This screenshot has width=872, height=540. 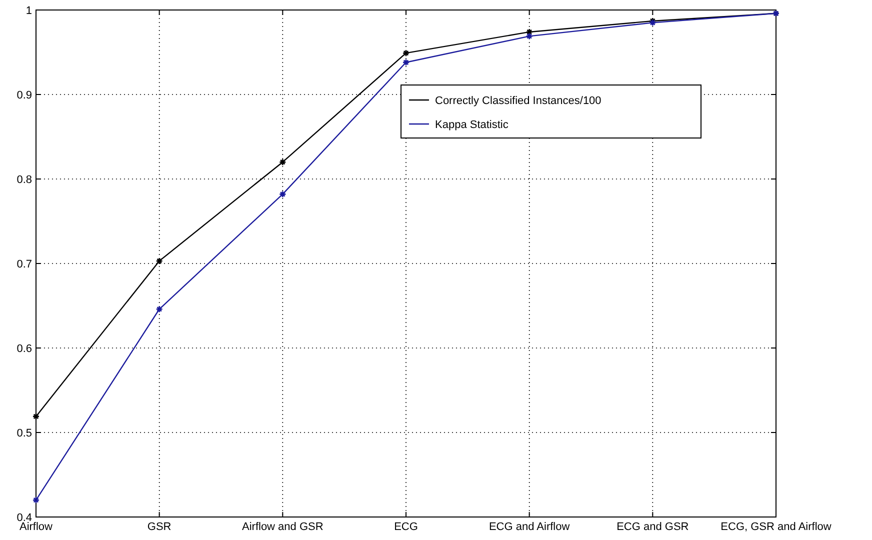 What do you see at coordinates (24, 180) in the screenshot?
I see `y-tick-label: 0.8` at bounding box center [24, 180].